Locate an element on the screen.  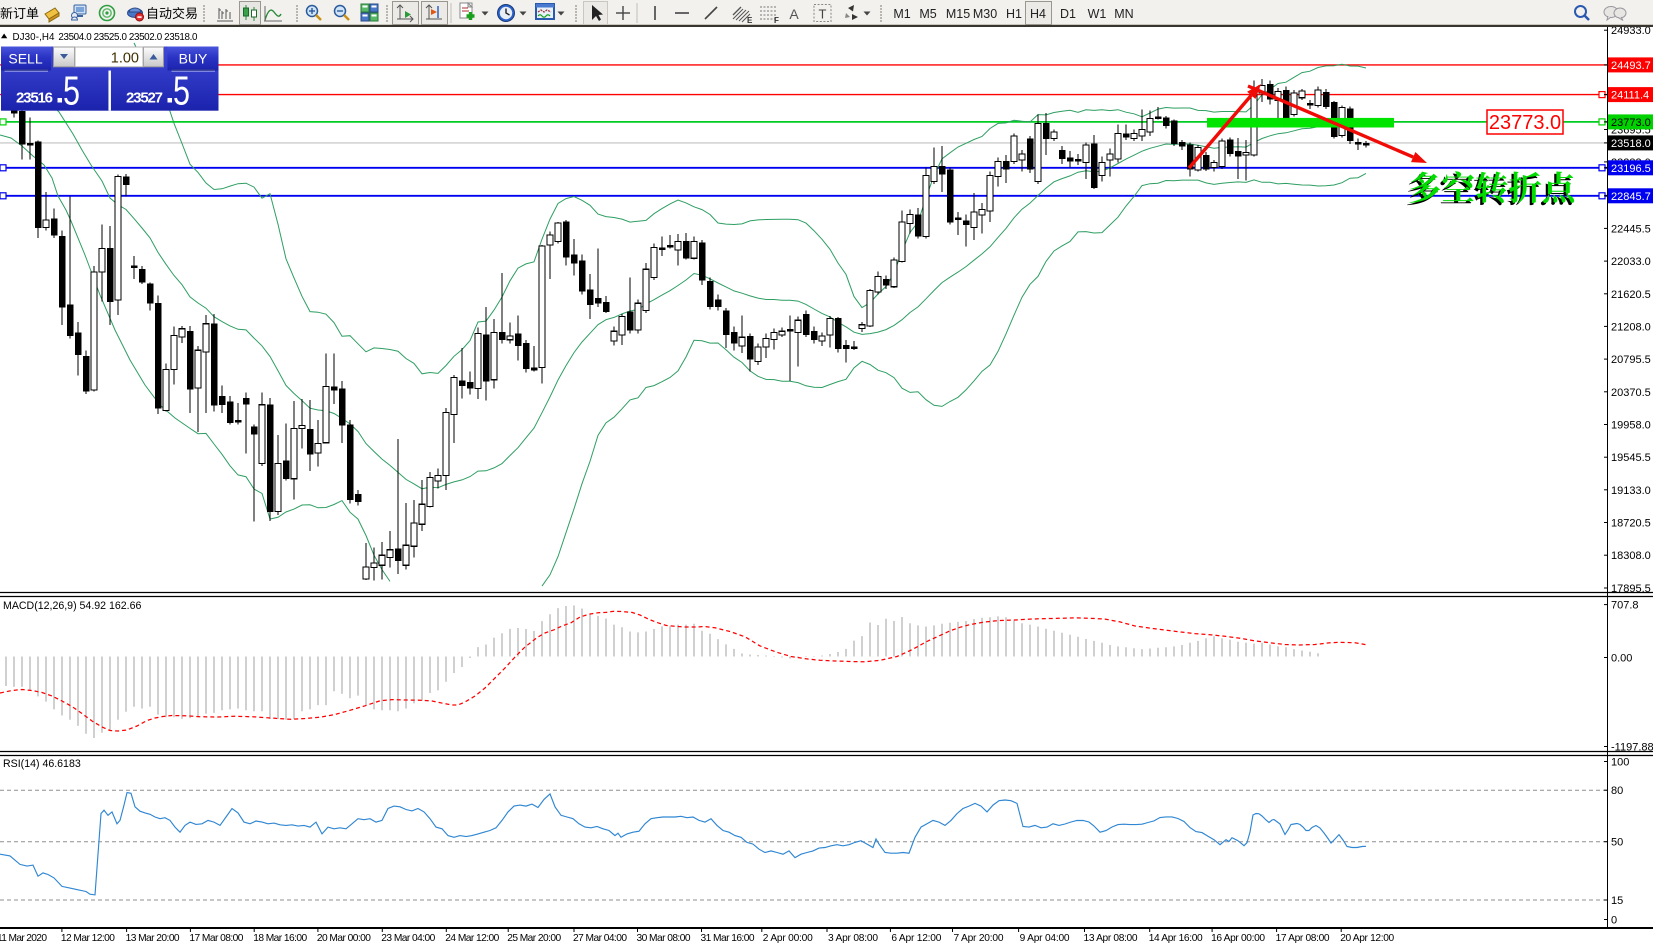
svg-text: 23516 is located at coordinates (34, 98).